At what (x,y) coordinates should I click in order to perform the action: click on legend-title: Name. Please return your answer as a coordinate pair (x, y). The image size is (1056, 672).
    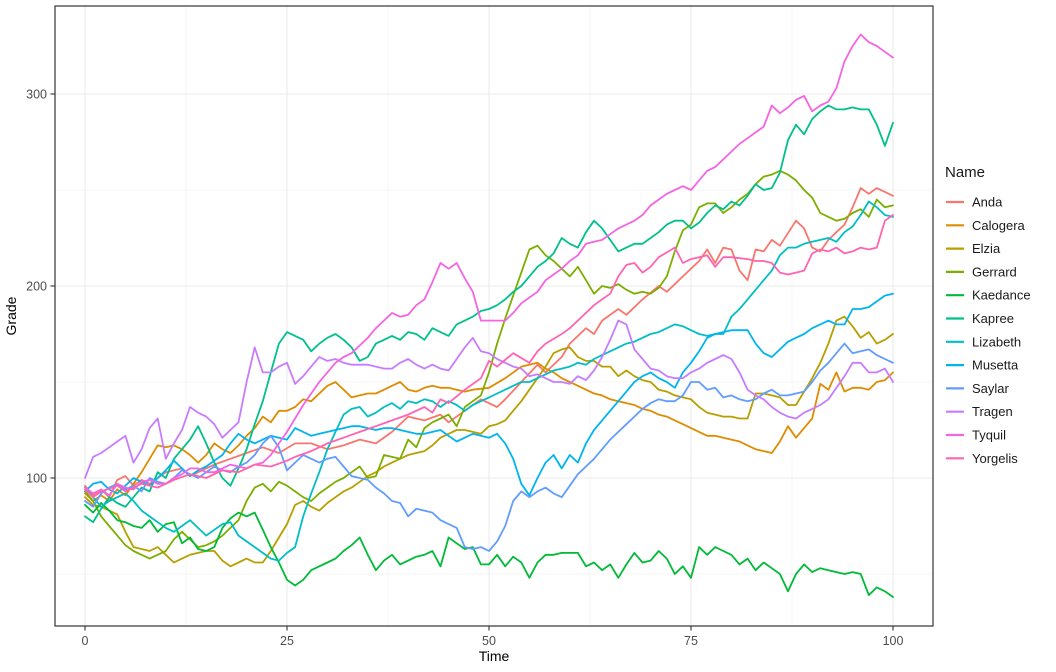
    Looking at the image, I should click on (965, 172).